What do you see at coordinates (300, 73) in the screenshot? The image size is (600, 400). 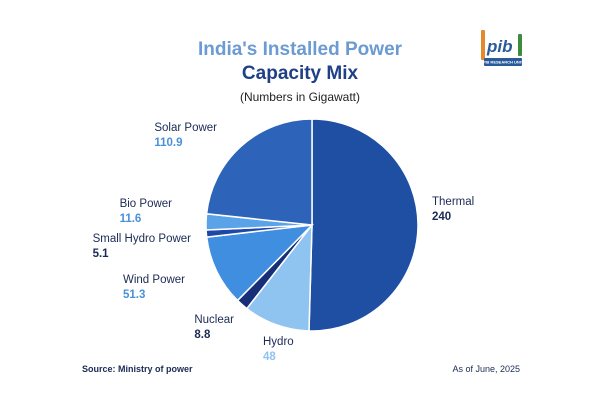 I see `chart-title-line2: Capacity Mix` at bounding box center [300, 73].